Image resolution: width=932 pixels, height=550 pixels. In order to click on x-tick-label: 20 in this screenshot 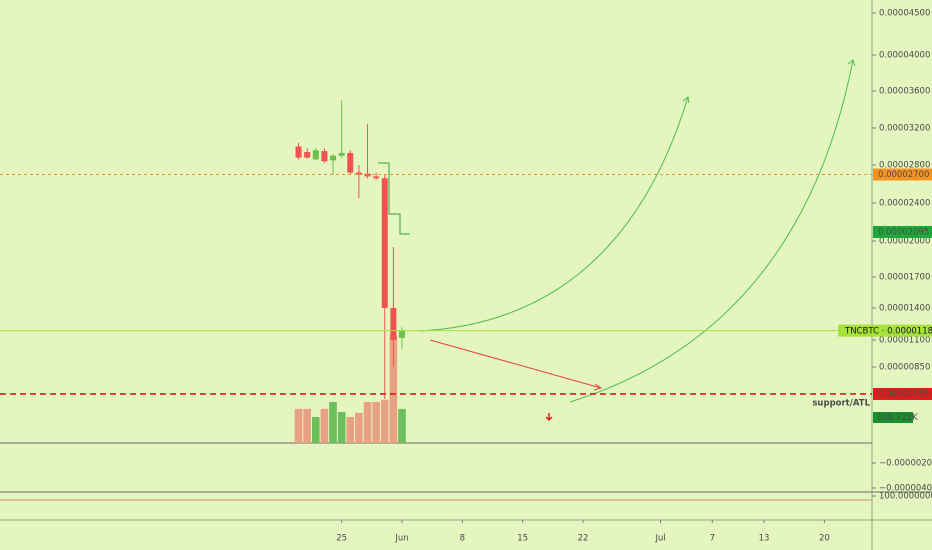, I will do `click(824, 539)`.